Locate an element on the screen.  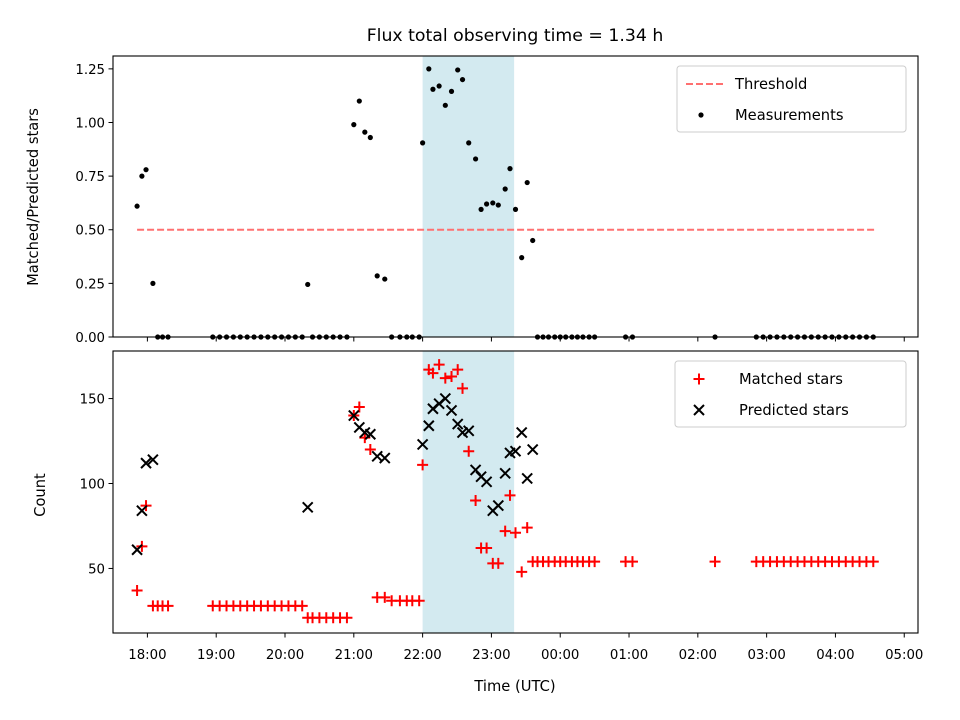
bottom-legend-label: Matched stars is located at coordinates (791, 379).